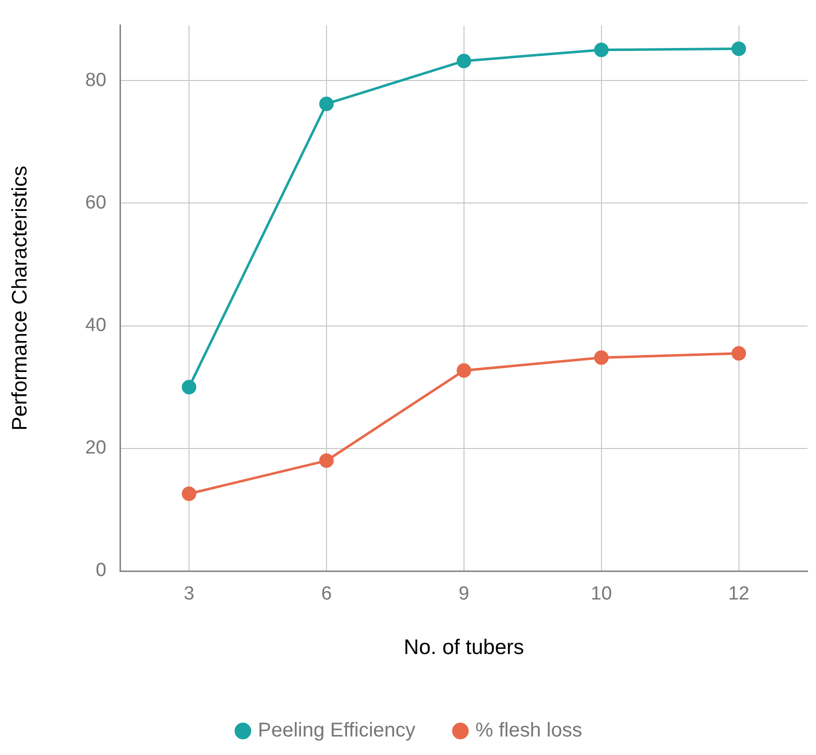 Image resolution: width=816 pixels, height=755 pixels. Describe the element at coordinates (95, 80) in the screenshot. I see `y-tick-label: 80` at that location.